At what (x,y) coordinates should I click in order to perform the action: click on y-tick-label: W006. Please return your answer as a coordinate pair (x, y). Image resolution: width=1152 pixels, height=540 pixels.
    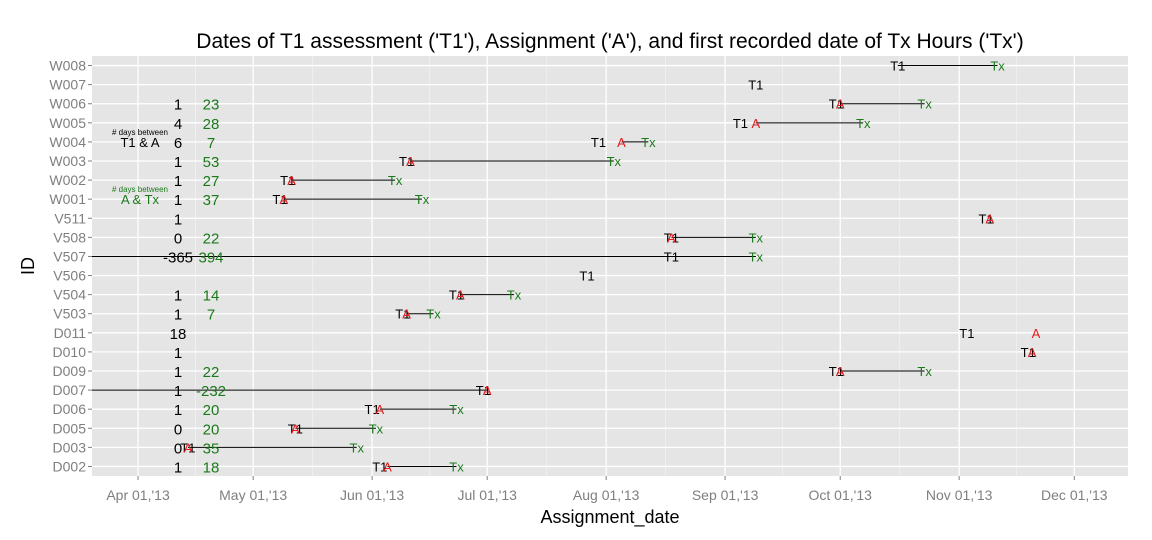
    Looking at the image, I should click on (67, 104).